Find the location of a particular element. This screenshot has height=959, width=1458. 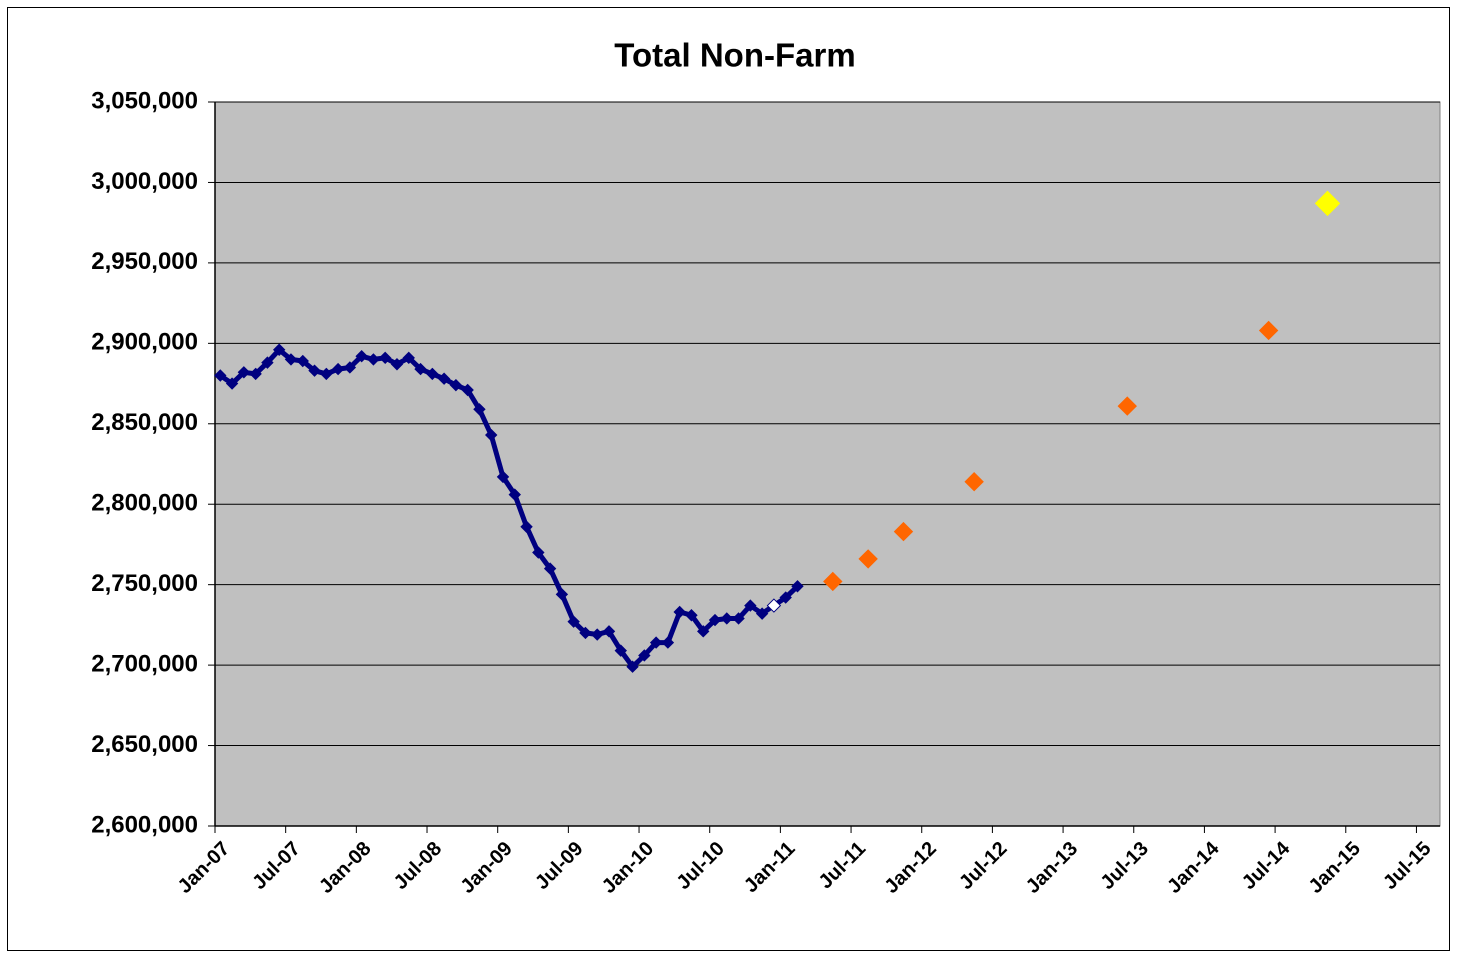

y-tick-label: 3,000,000 is located at coordinates (144, 181).